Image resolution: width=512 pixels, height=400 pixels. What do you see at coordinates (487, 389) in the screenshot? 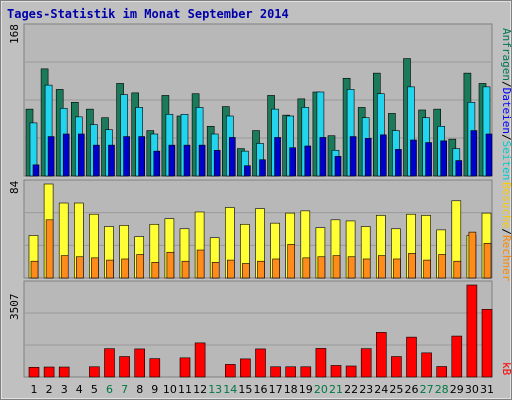
I see `x-tick-label: 31` at bounding box center [487, 389].